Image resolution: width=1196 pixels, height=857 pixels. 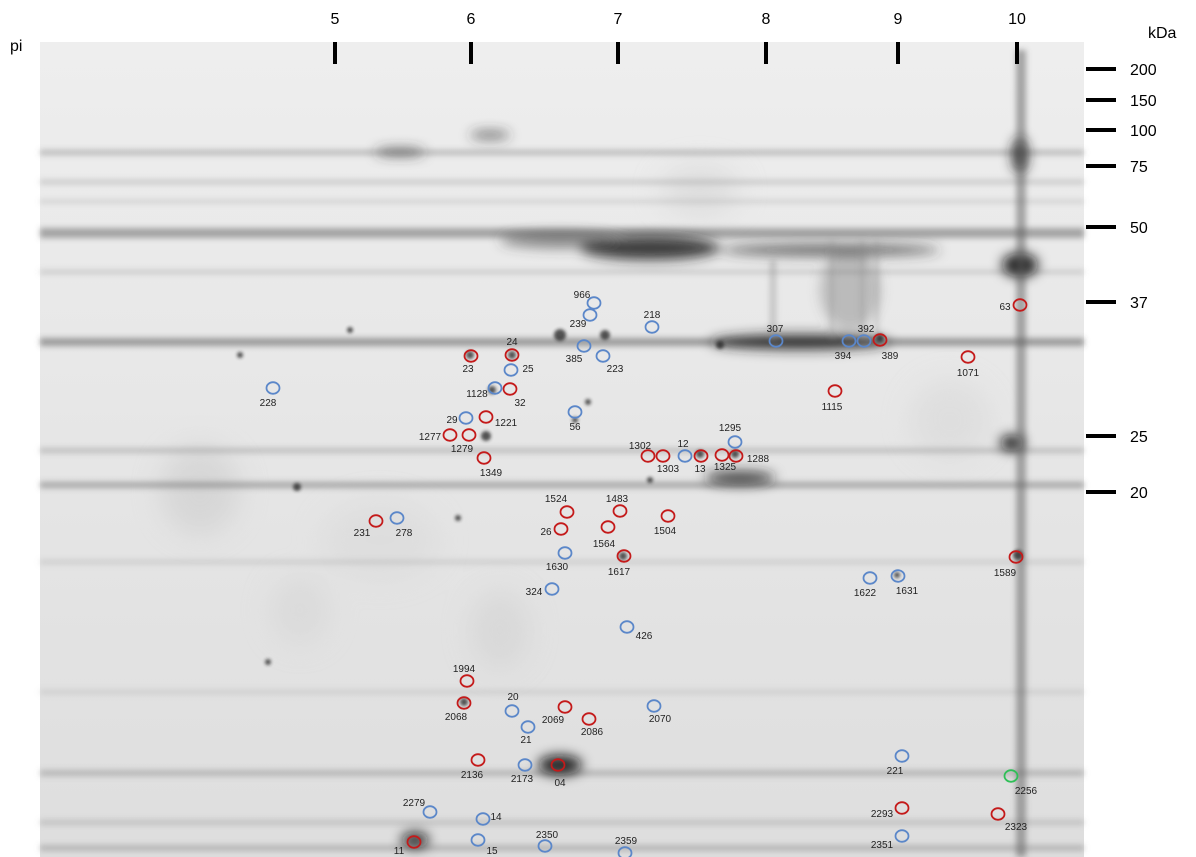 What do you see at coordinates (592, 732) in the screenshot?
I see `spot-label-2086: 2086` at bounding box center [592, 732].